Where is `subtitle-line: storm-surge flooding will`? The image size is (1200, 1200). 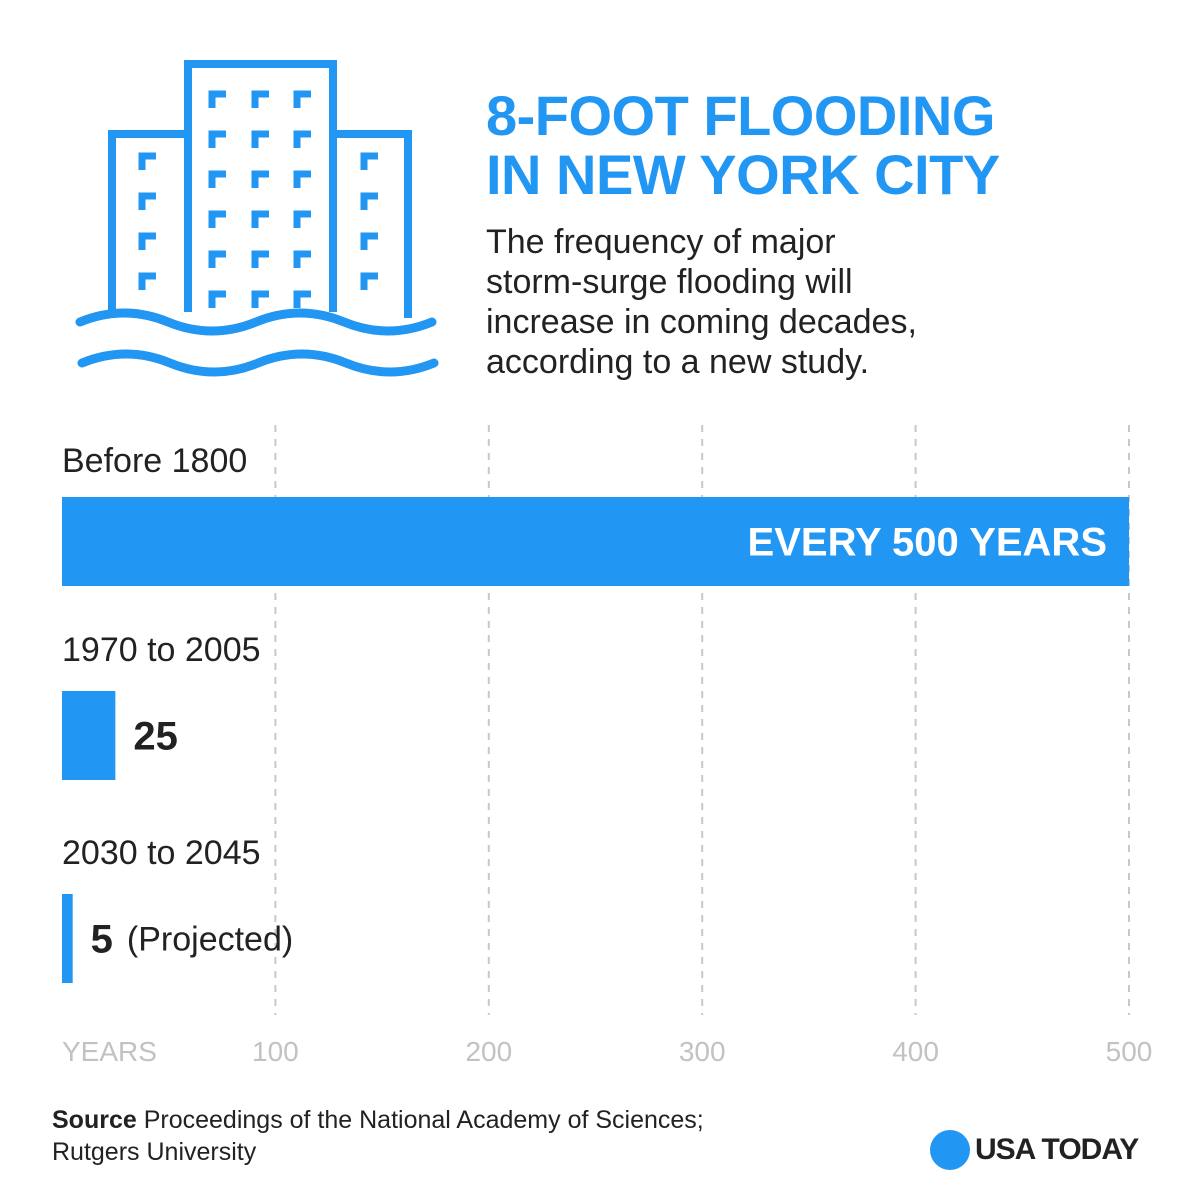
subtitle-line: storm-surge flooding will is located at coordinates (669, 282).